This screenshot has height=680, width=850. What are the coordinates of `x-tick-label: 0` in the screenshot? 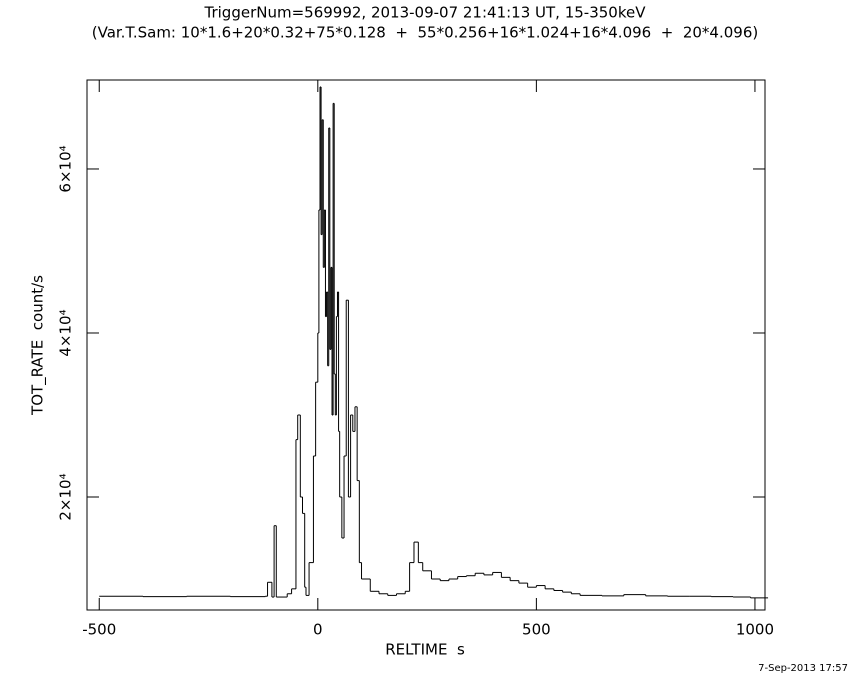 It's located at (318, 630).